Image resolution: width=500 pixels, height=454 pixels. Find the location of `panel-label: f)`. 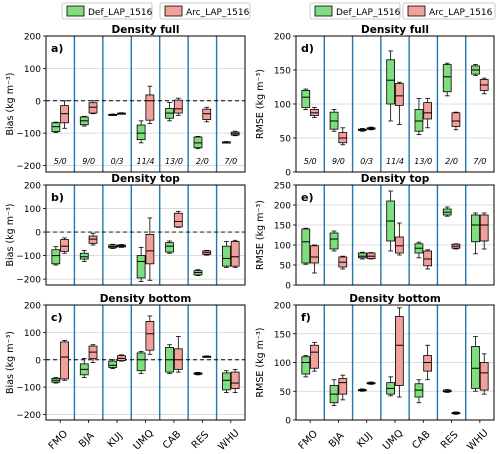

panel-label: f) is located at coordinates (306, 317).